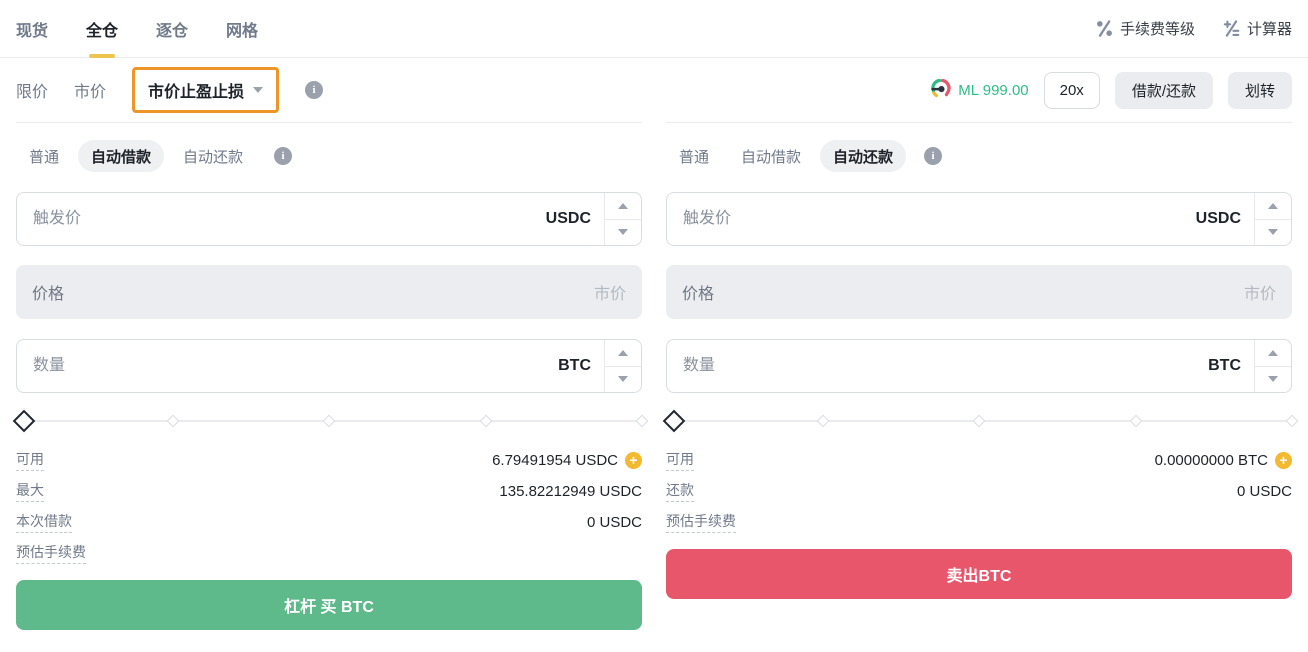 This screenshot has height=652, width=1308. What do you see at coordinates (941, 90) in the screenshot?
I see `gauge-icon` at bounding box center [941, 90].